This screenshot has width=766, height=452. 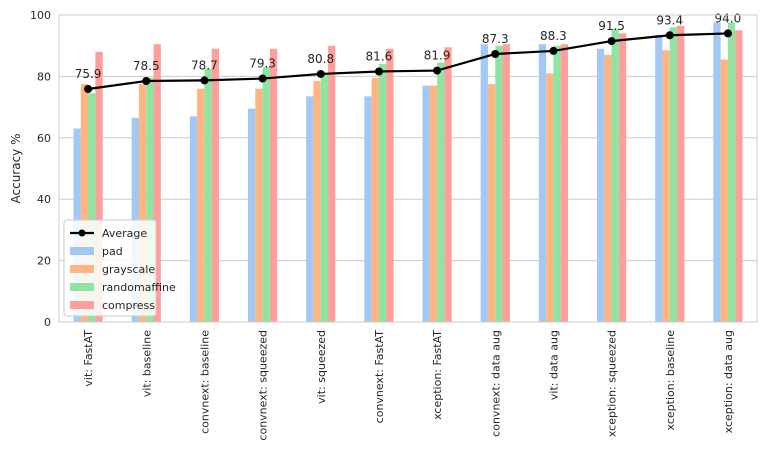 What do you see at coordinates (612, 383) in the screenshot?
I see `x-tick-label: xception: squeezed` at bounding box center [612, 383].